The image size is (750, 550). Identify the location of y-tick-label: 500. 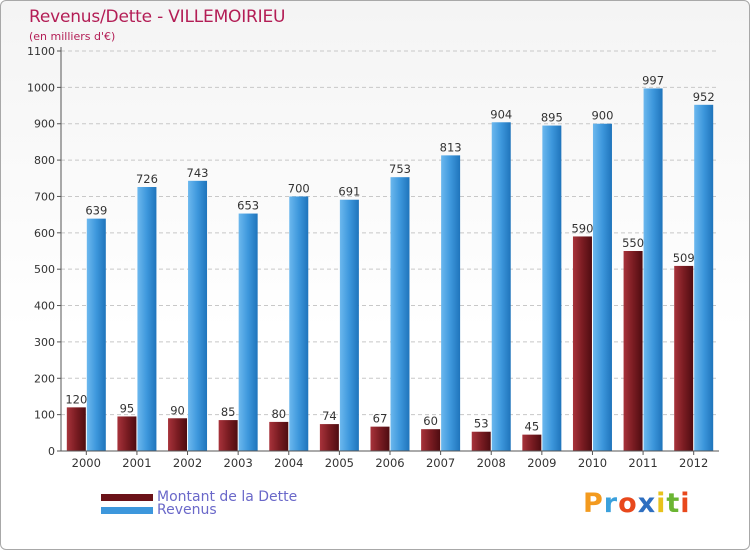
(44, 269).